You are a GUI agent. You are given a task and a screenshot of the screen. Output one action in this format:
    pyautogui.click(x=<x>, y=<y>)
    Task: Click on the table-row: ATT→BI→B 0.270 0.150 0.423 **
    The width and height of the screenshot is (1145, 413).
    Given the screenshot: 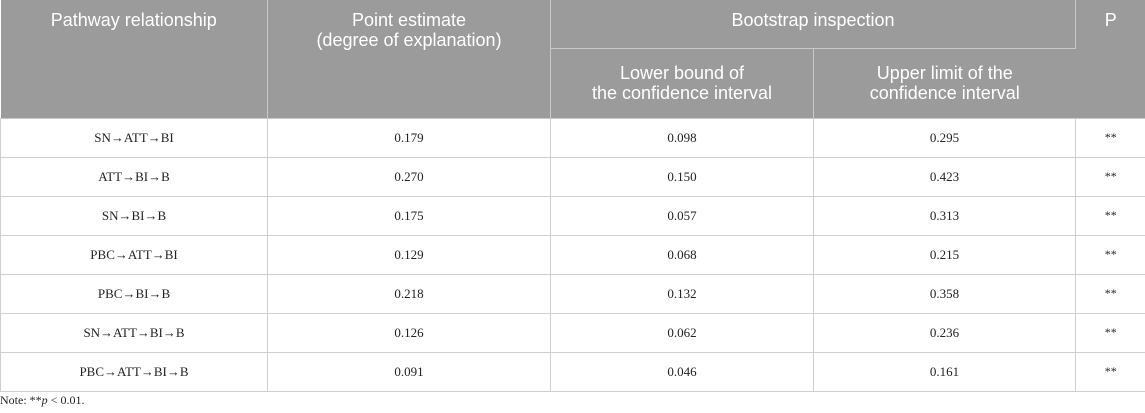 What is the action you would take?
    pyautogui.click(x=572, y=177)
    